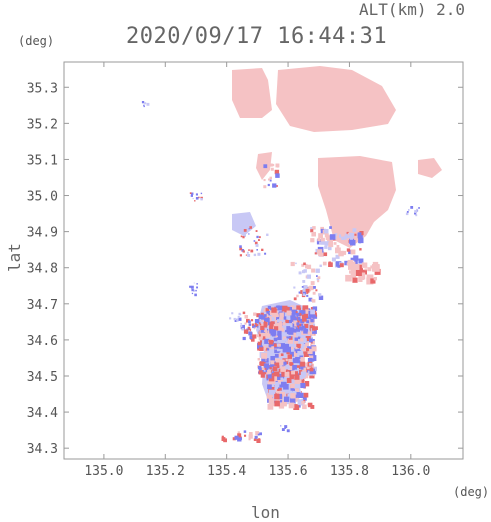 This screenshot has width=491, height=522. Describe the element at coordinates (410, 471) in the screenshot. I see `lon-tick-label: 136.0` at that location.